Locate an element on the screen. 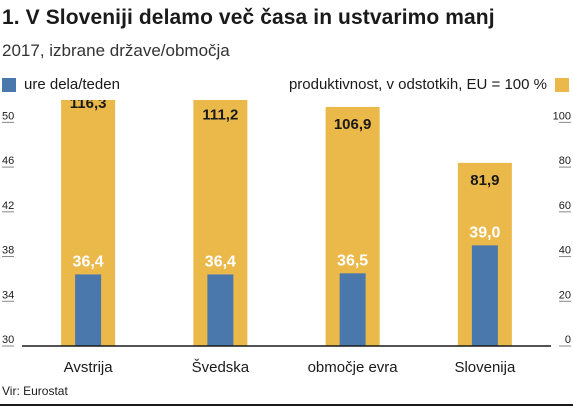 This screenshot has width=573, height=410. category-label: Slovenija is located at coordinates (485, 367).